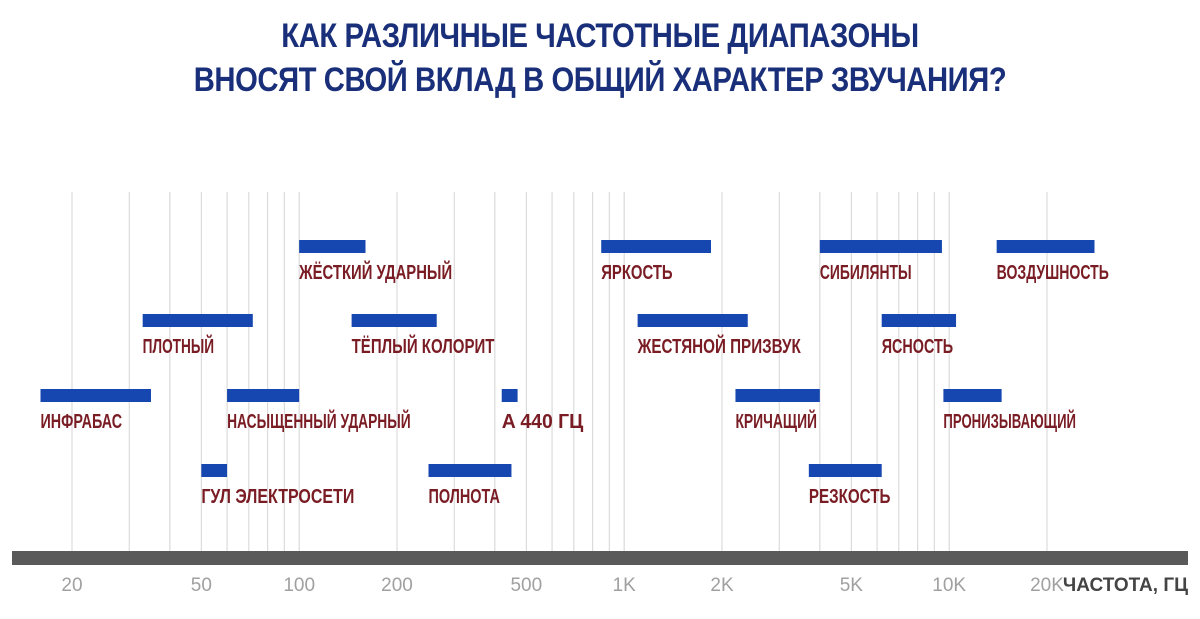 The height and width of the screenshot is (619, 1200). What do you see at coordinates (319, 421) in the screenshot?
I see `band-label: НАСЫЩЕННЫЙ УДАРНЫЙ` at bounding box center [319, 421].